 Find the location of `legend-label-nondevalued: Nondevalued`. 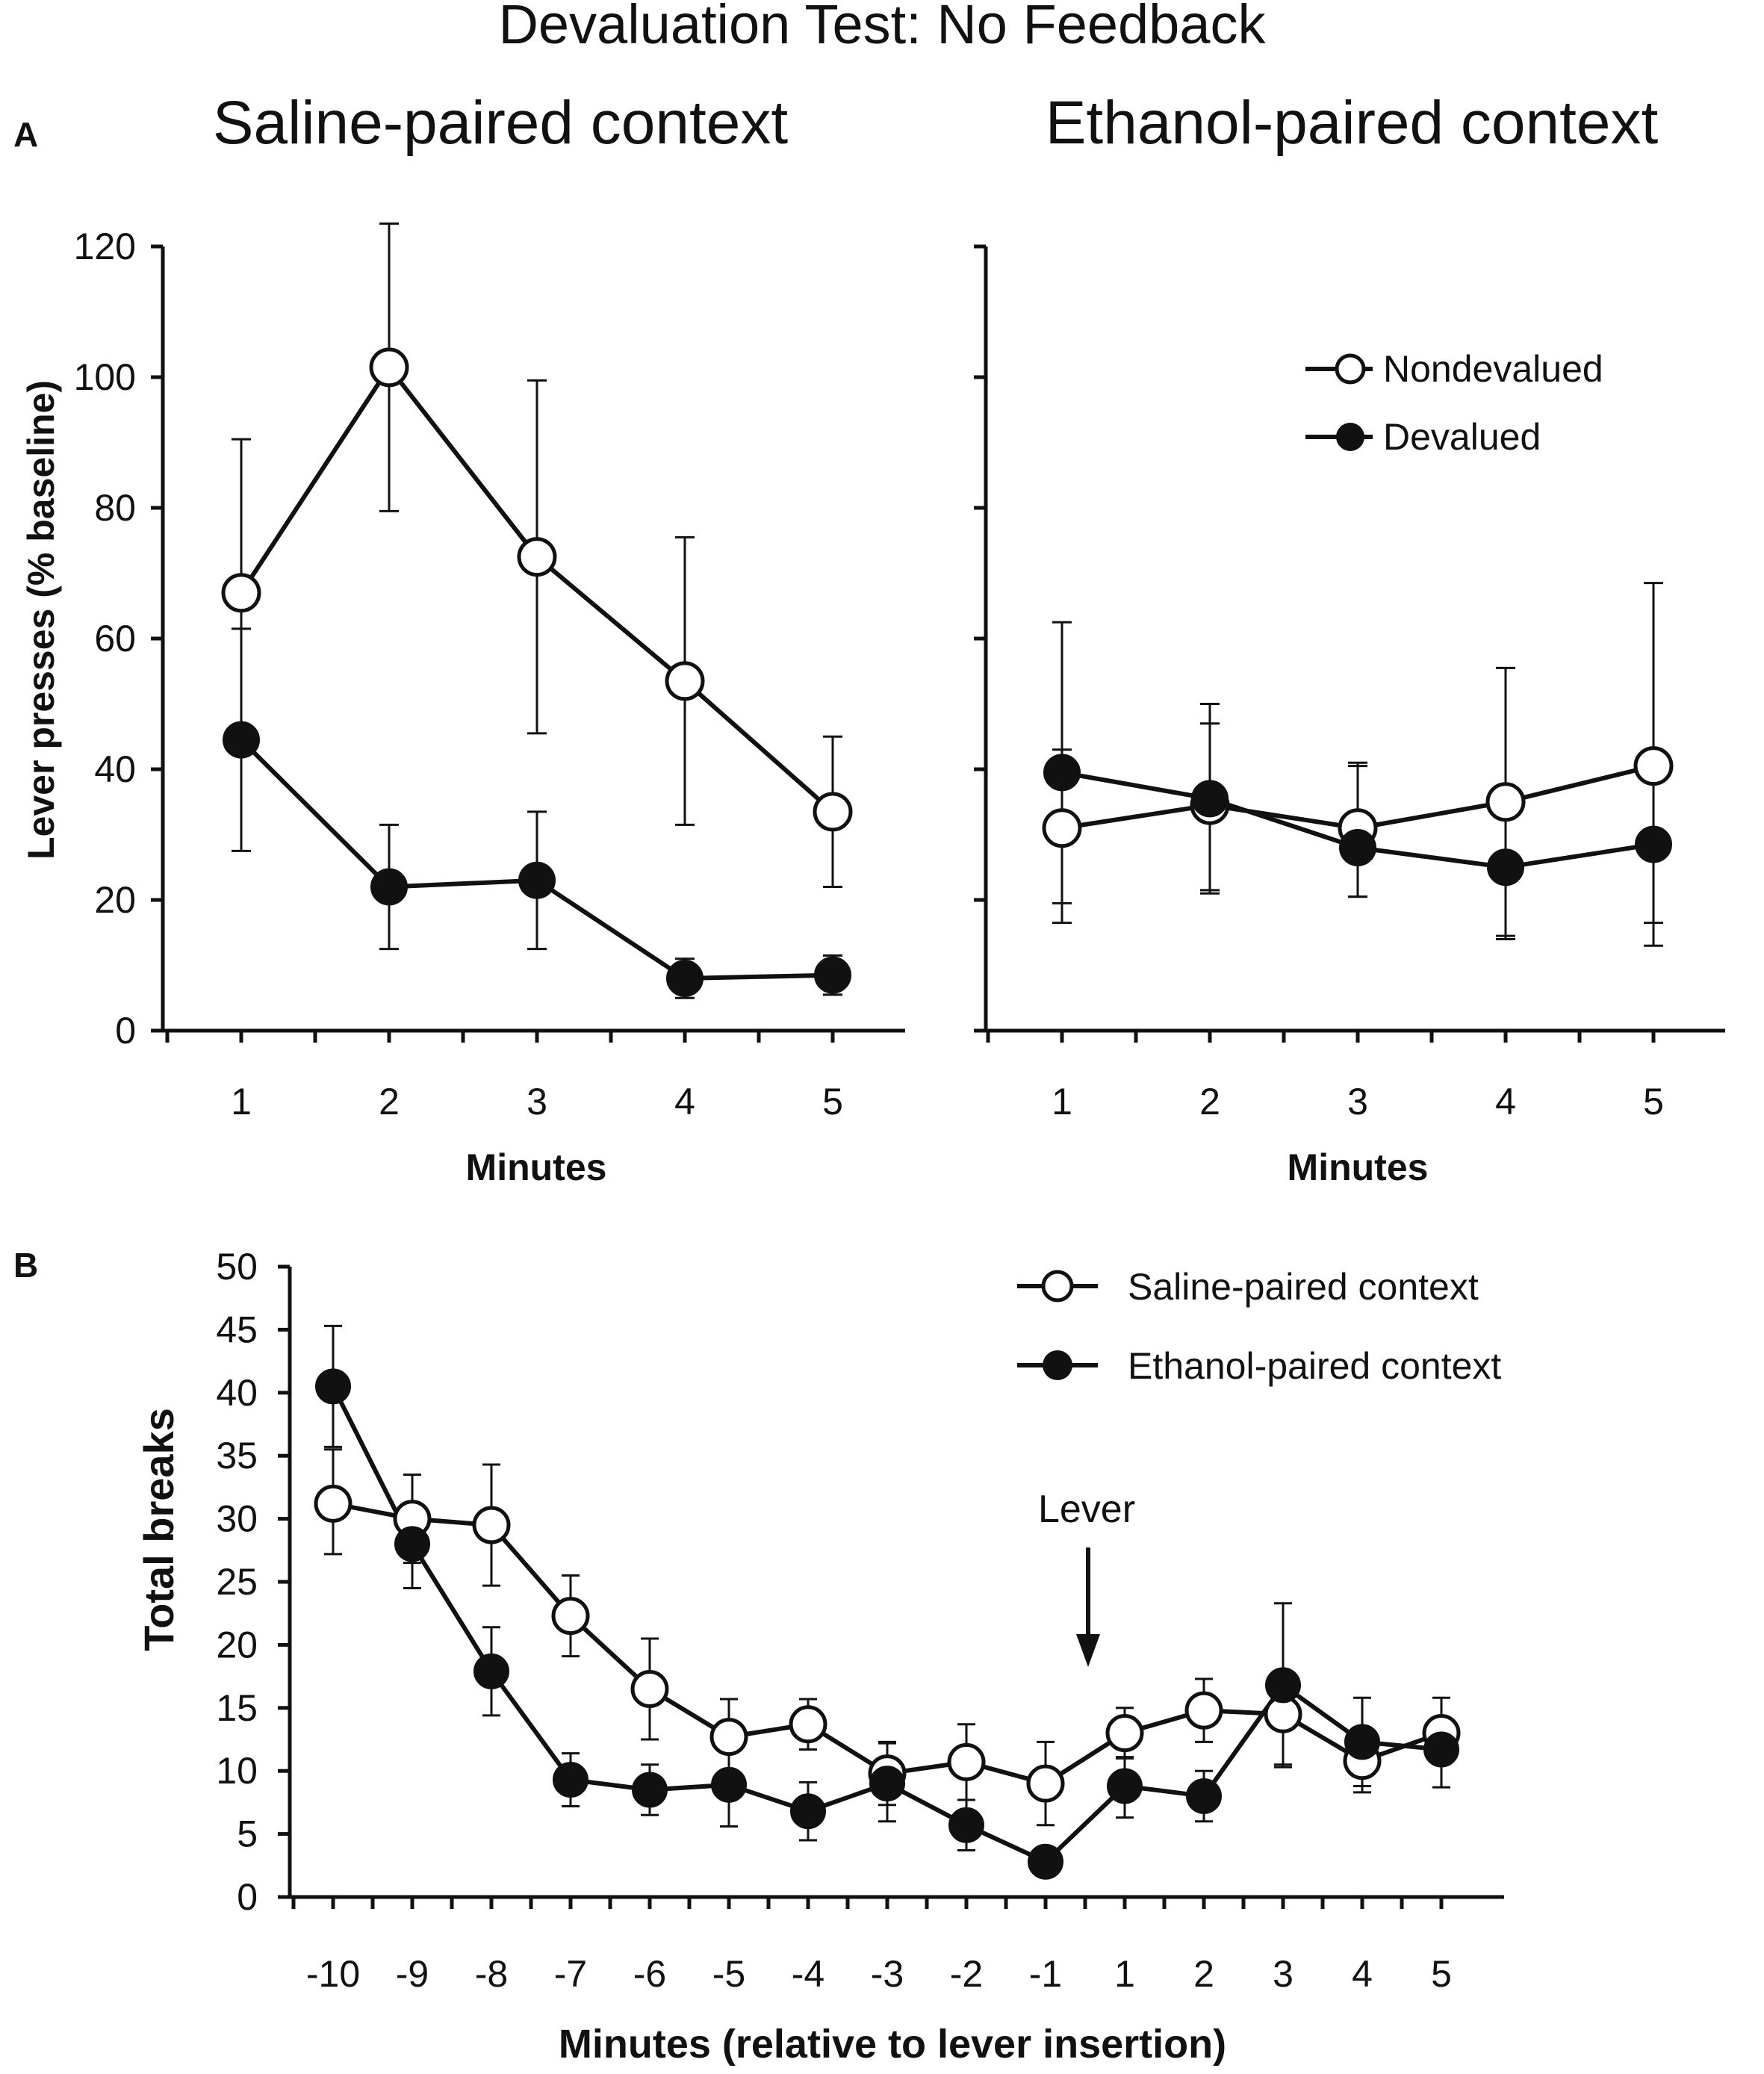

legend-label-nondevalued: Nondevalued is located at coordinates (1493, 369).